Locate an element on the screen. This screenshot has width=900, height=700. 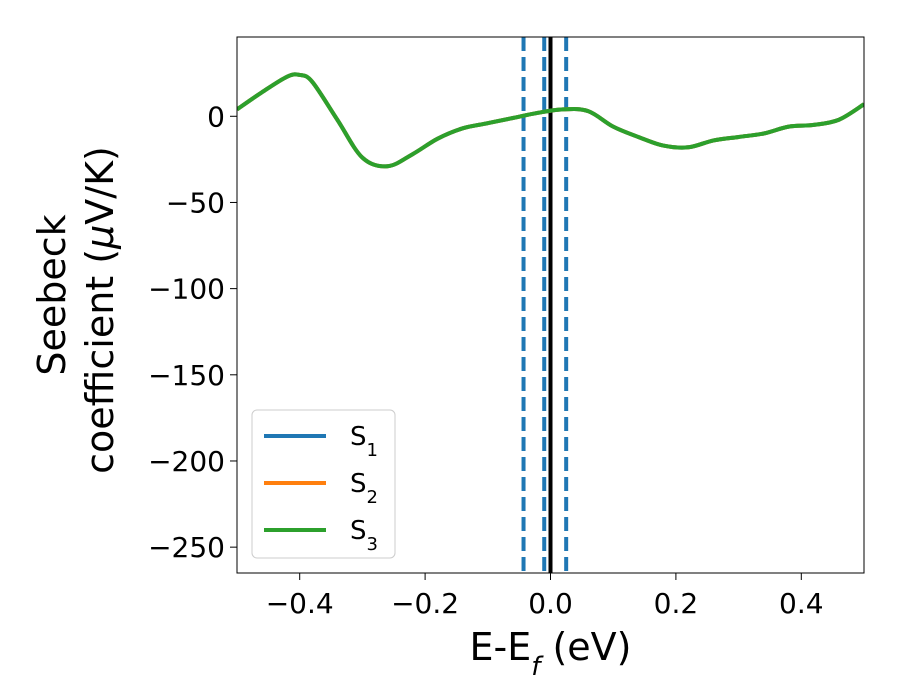
y-tick-label: −100 is located at coordinates (186, 289).